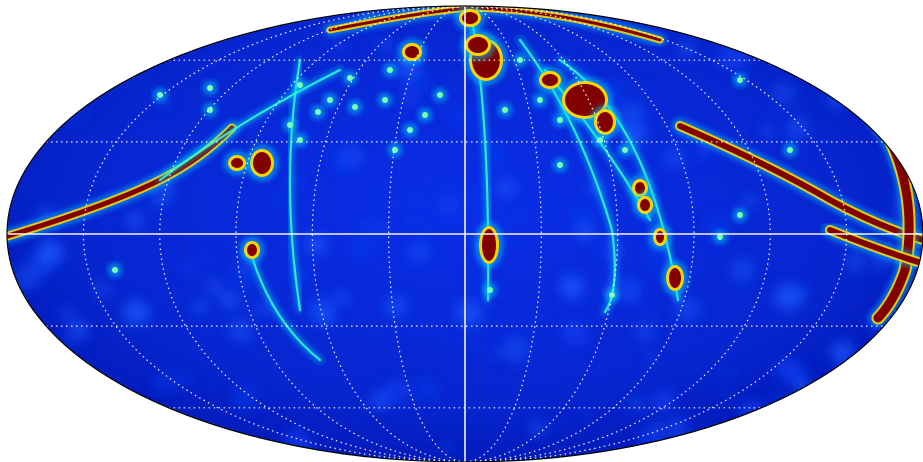  Describe the element at coordinates (250, 125) in the screenshot. I see `left-upper-arc` at that location.